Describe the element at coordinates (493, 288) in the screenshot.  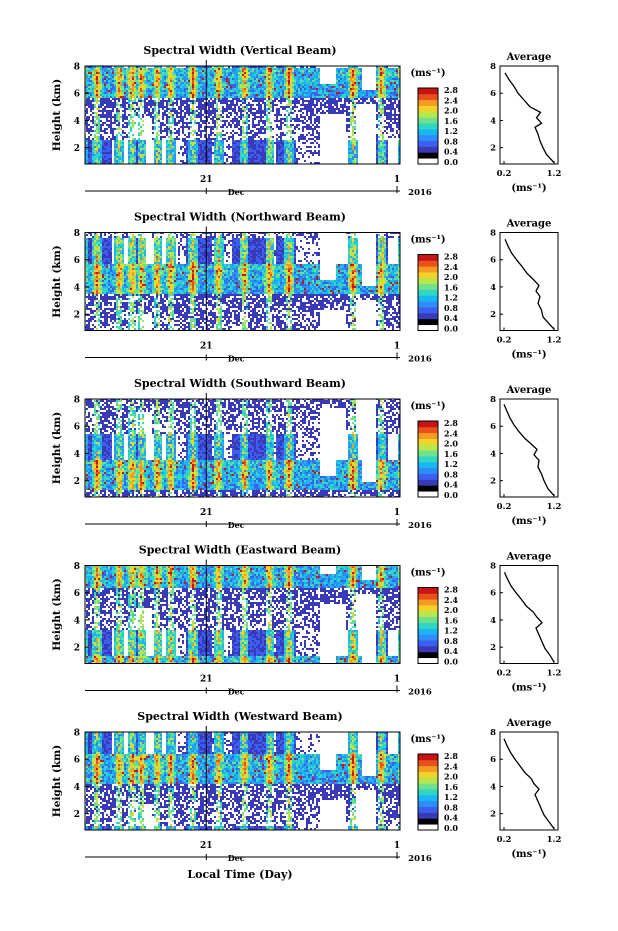
I see `avg-y-tick-label: 4` at that location.